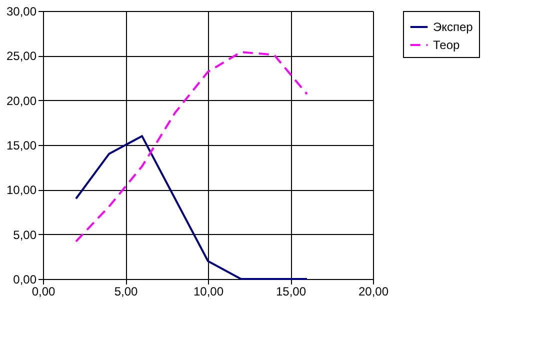 The width and height of the screenshot is (533, 344). Describe the element at coordinates (126, 291) in the screenshot. I see `x-tick-label: 5,00` at that location.